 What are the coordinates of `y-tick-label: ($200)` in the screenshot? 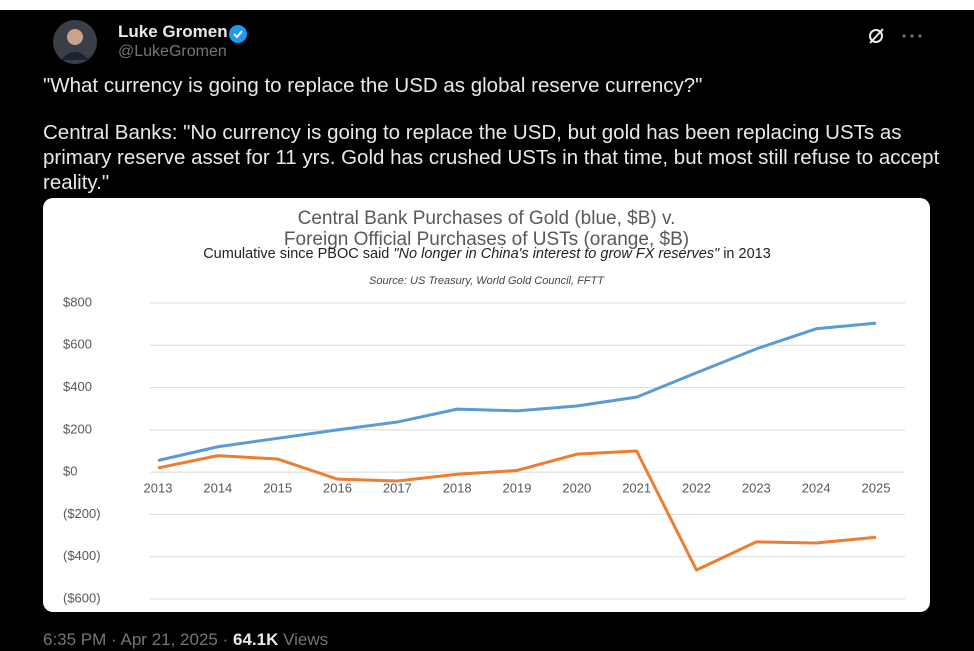 It's located at (82, 513).